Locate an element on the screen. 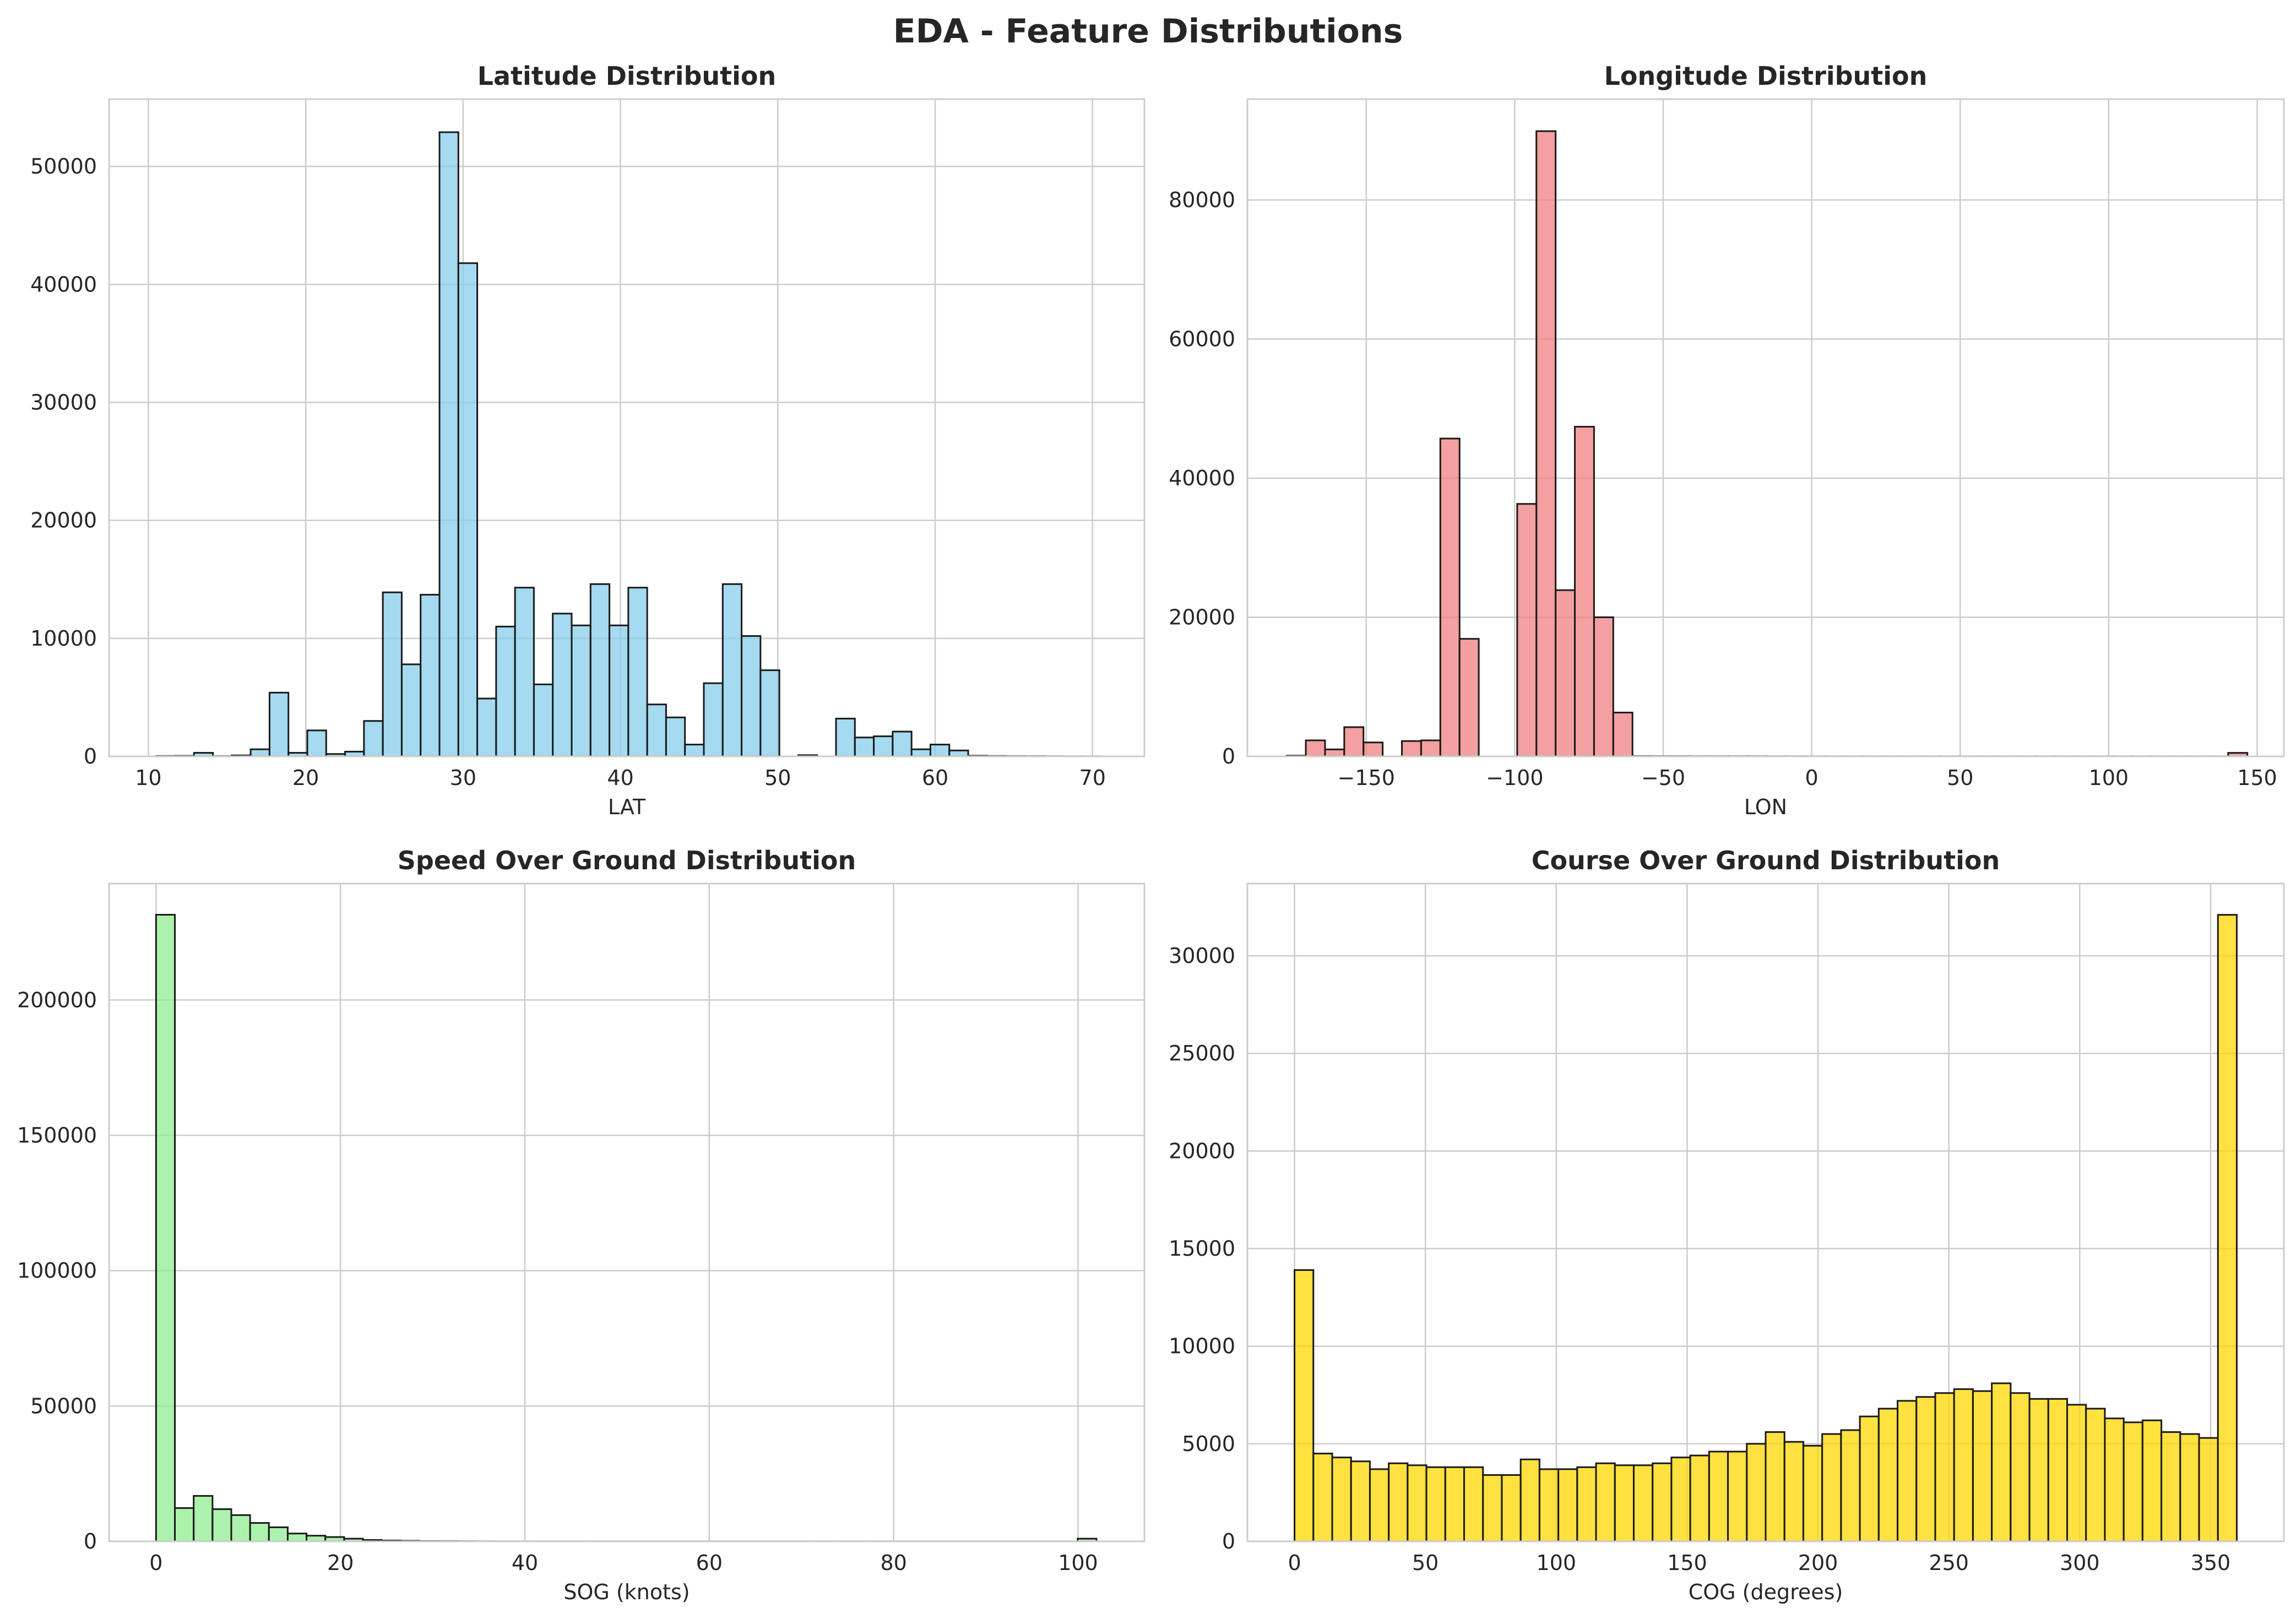 This screenshot has width=2296, height=1624. lat-y-tick-label: 30000 is located at coordinates (64, 402).